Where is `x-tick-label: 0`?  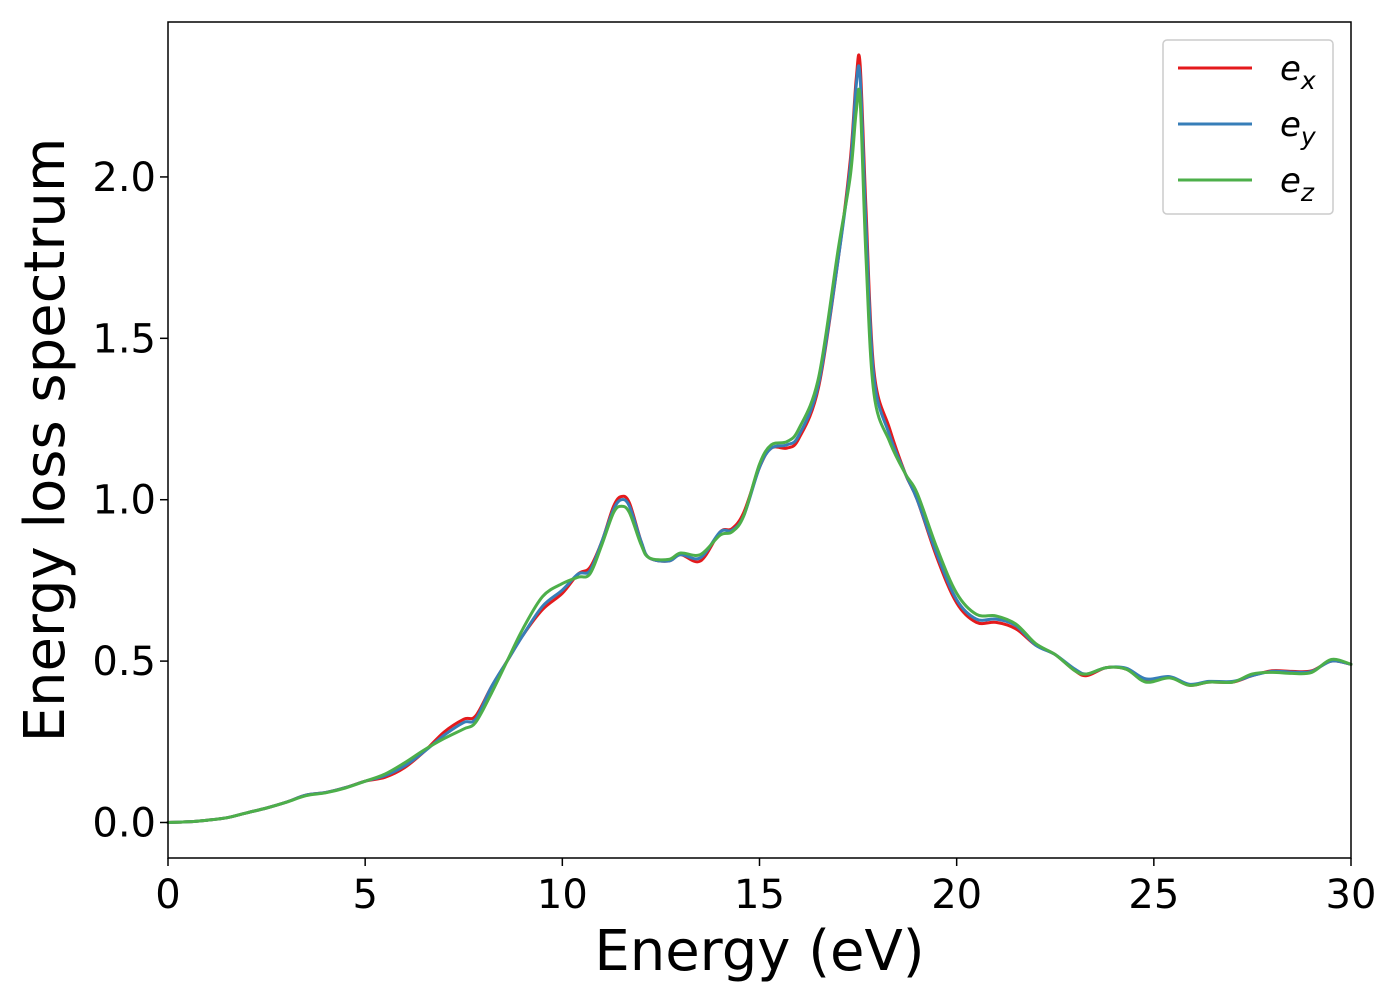
x-tick-label: 0 is located at coordinates (167, 895).